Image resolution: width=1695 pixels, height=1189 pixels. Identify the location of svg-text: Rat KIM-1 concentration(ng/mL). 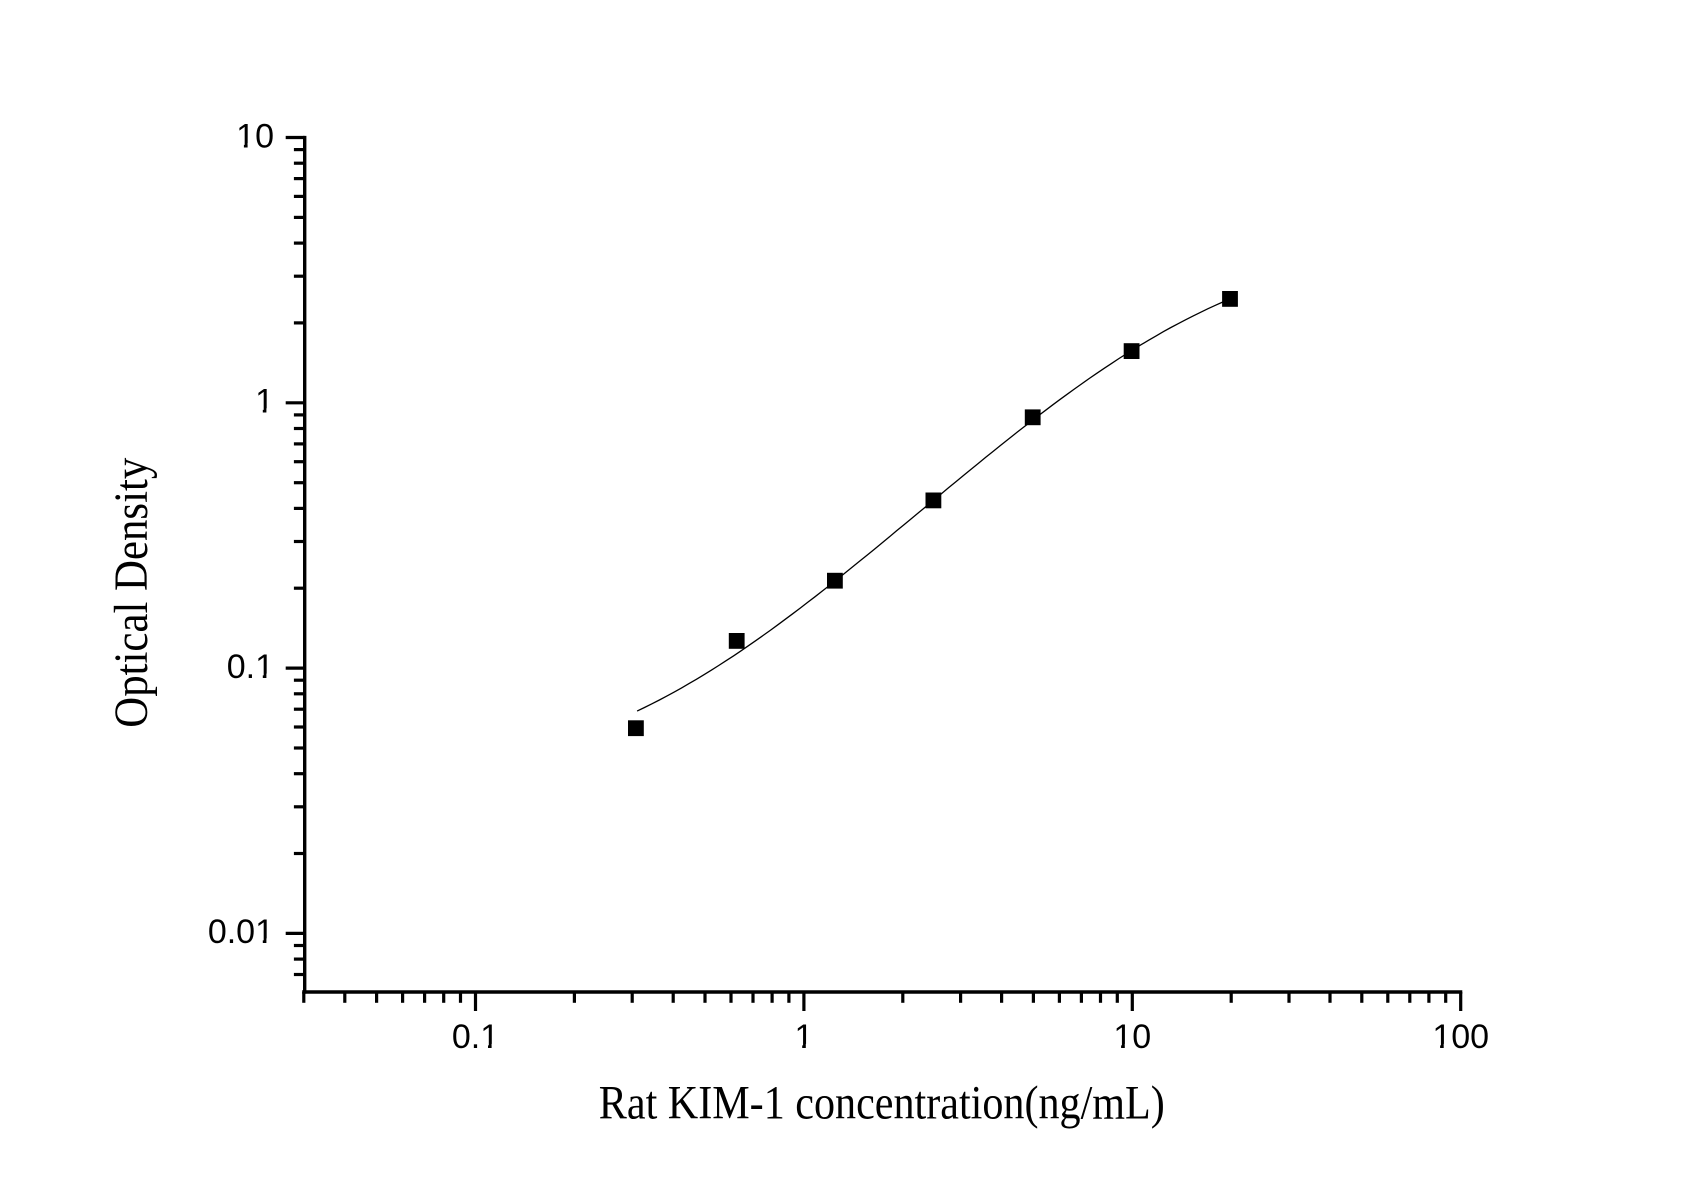
(882, 1103).